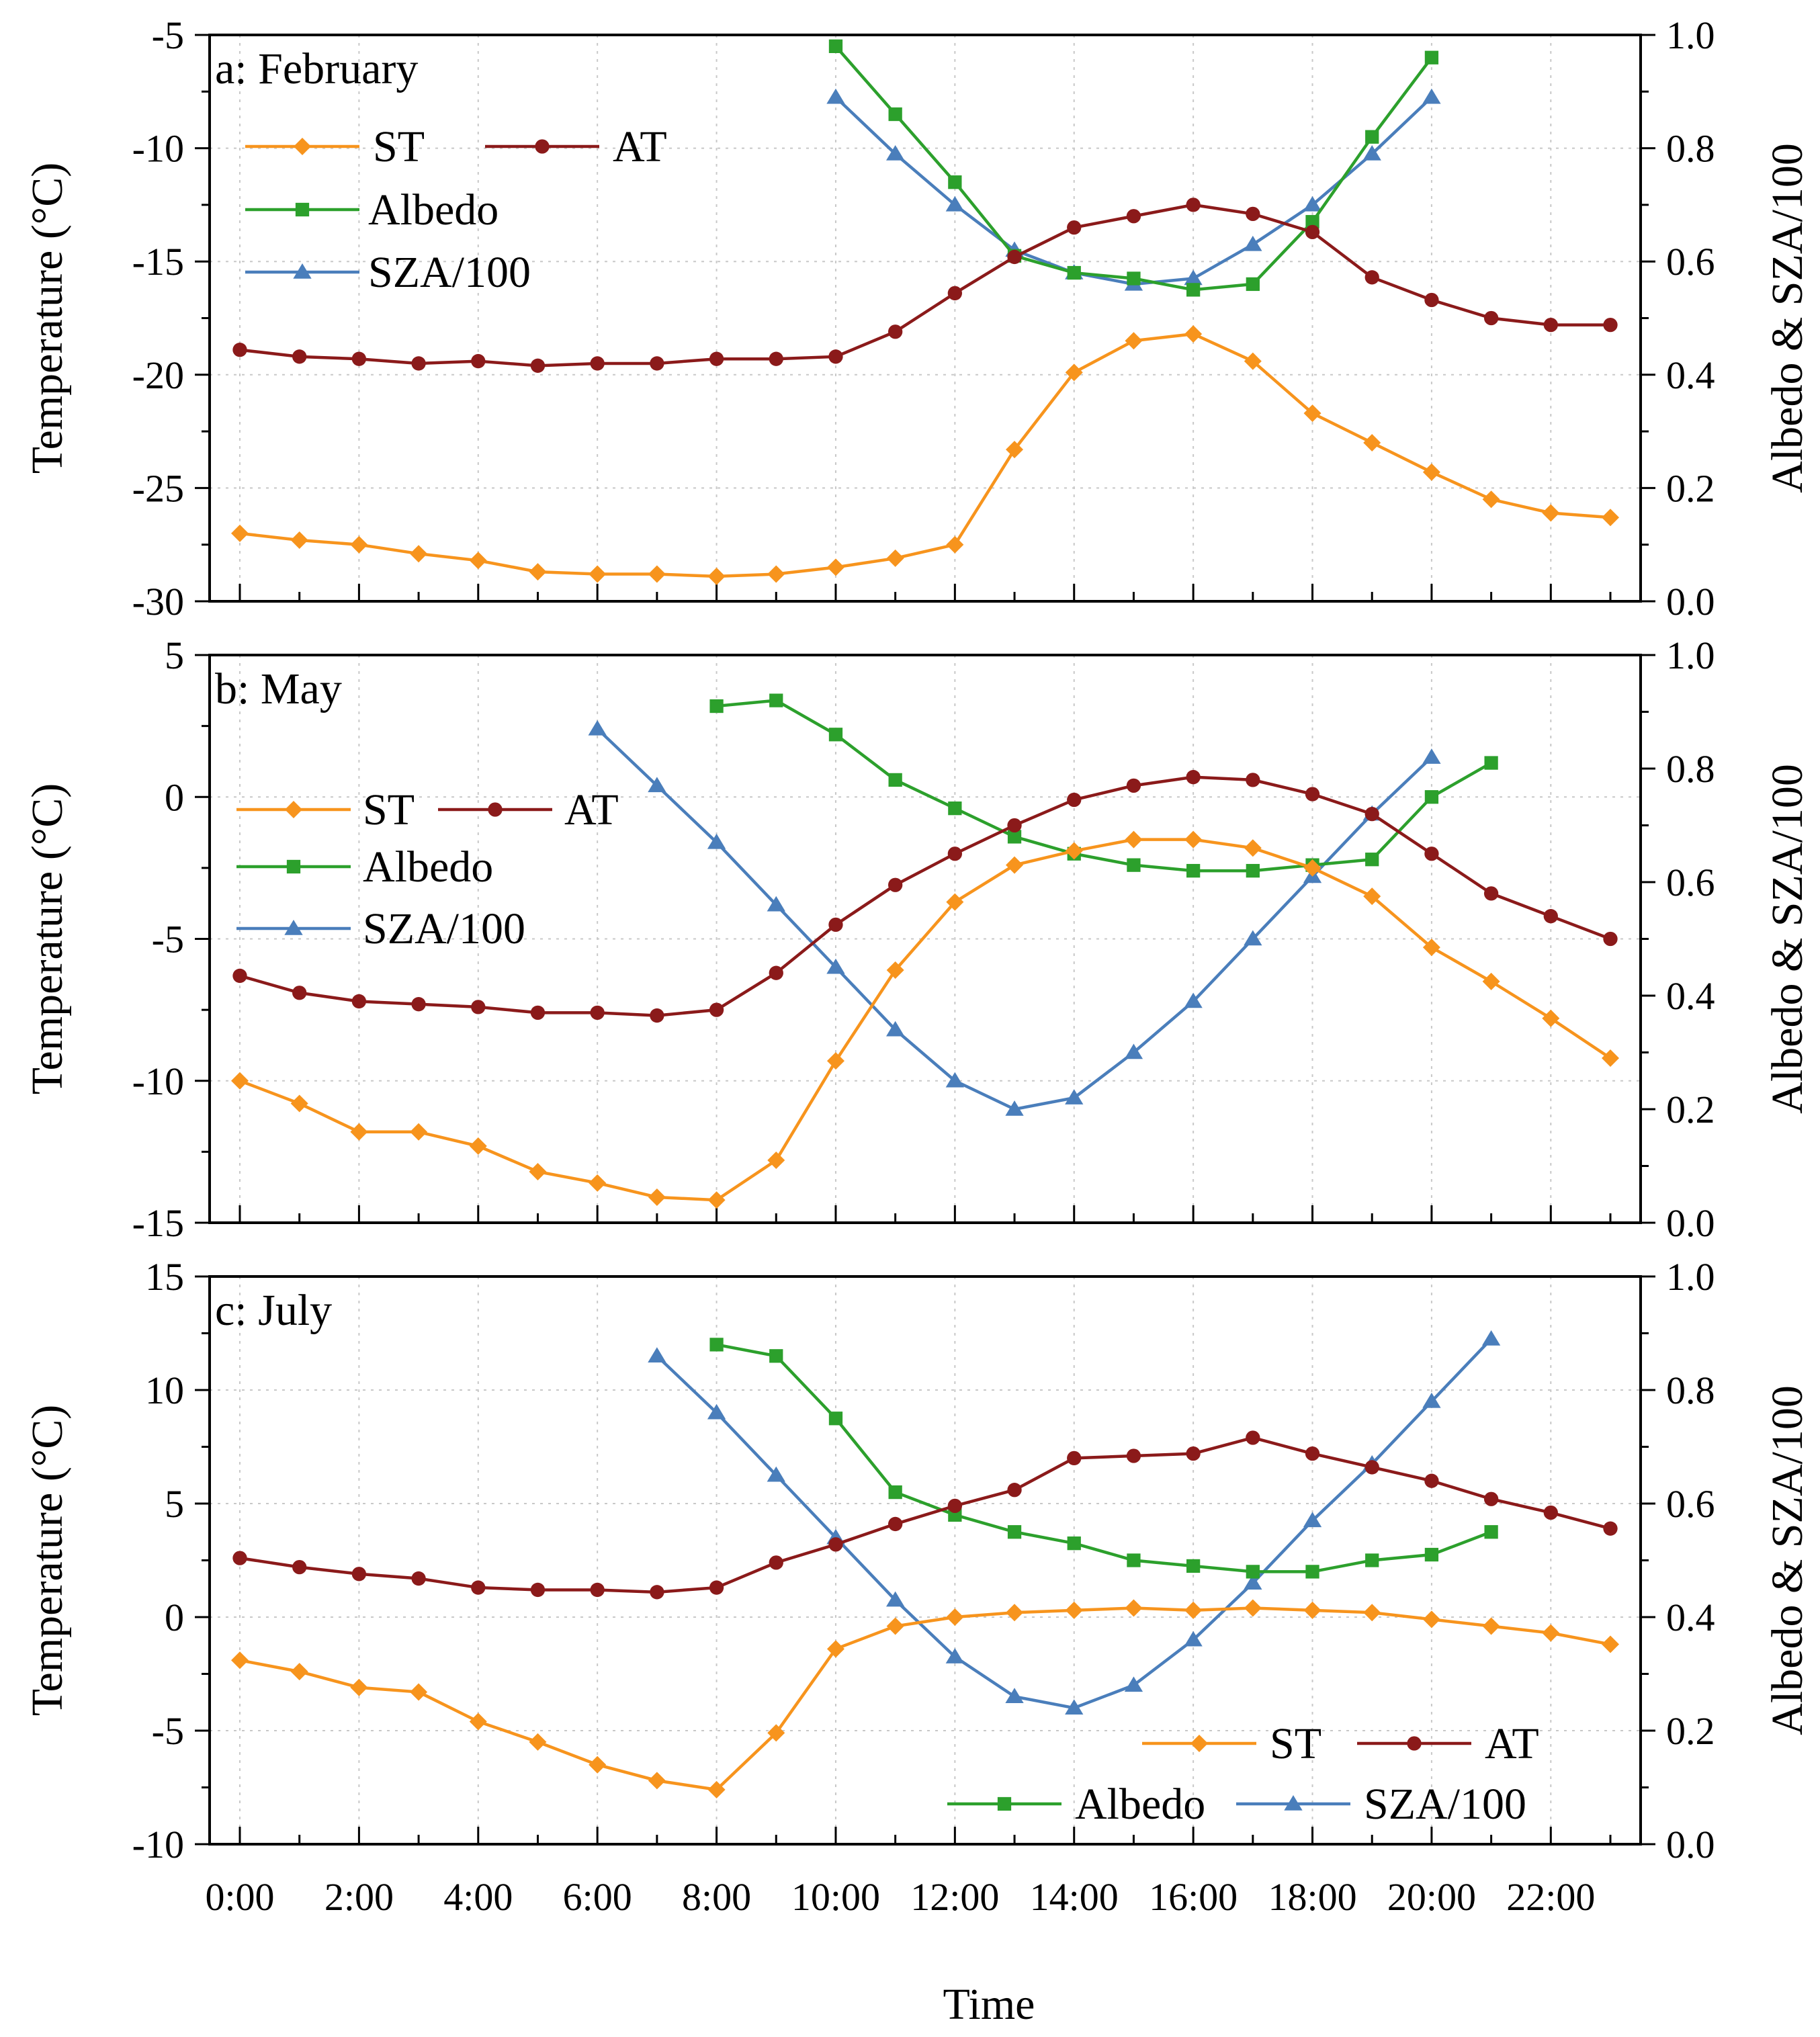 This screenshot has width=1820, height=2037. Describe the element at coordinates (925, 1699) in the screenshot. I see `series-line-st` at that location.